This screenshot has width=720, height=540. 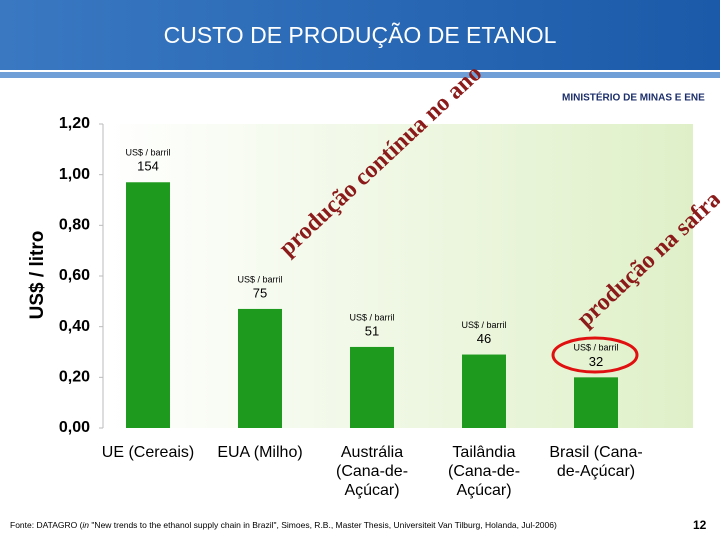 What do you see at coordinates (360, 75) in the screenshot?
I see `header-strip` at bounding box center [360, 75].